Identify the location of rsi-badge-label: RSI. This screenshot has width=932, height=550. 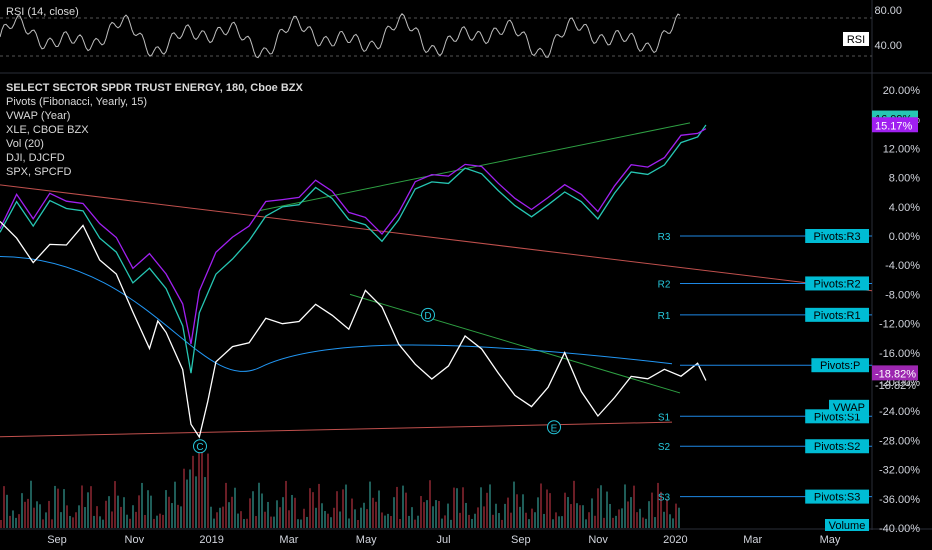
(856, 40).